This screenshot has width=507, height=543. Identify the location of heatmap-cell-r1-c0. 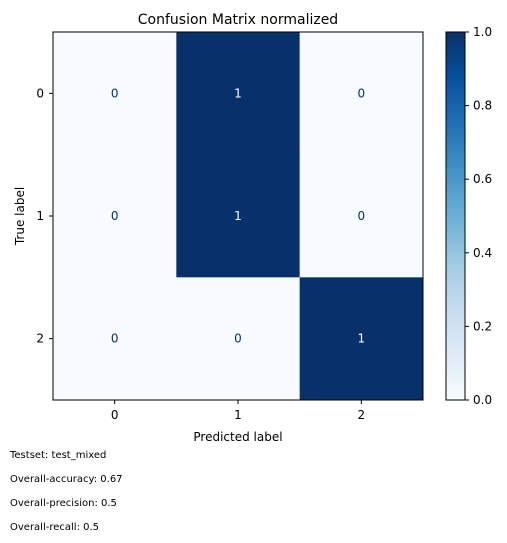
(115, 216).